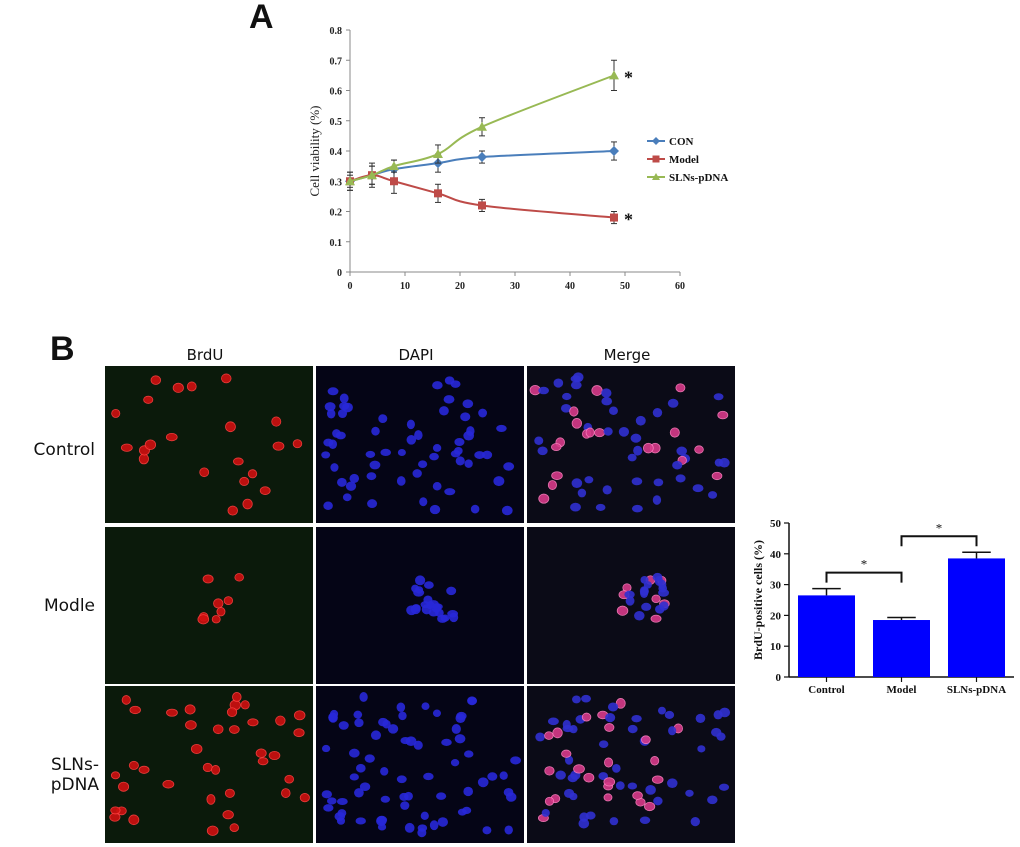 The image size is (1020, 847). Describe the element at coordinates (776, 524) in the screenshot. I see `y-tick-label: 50` at that location.